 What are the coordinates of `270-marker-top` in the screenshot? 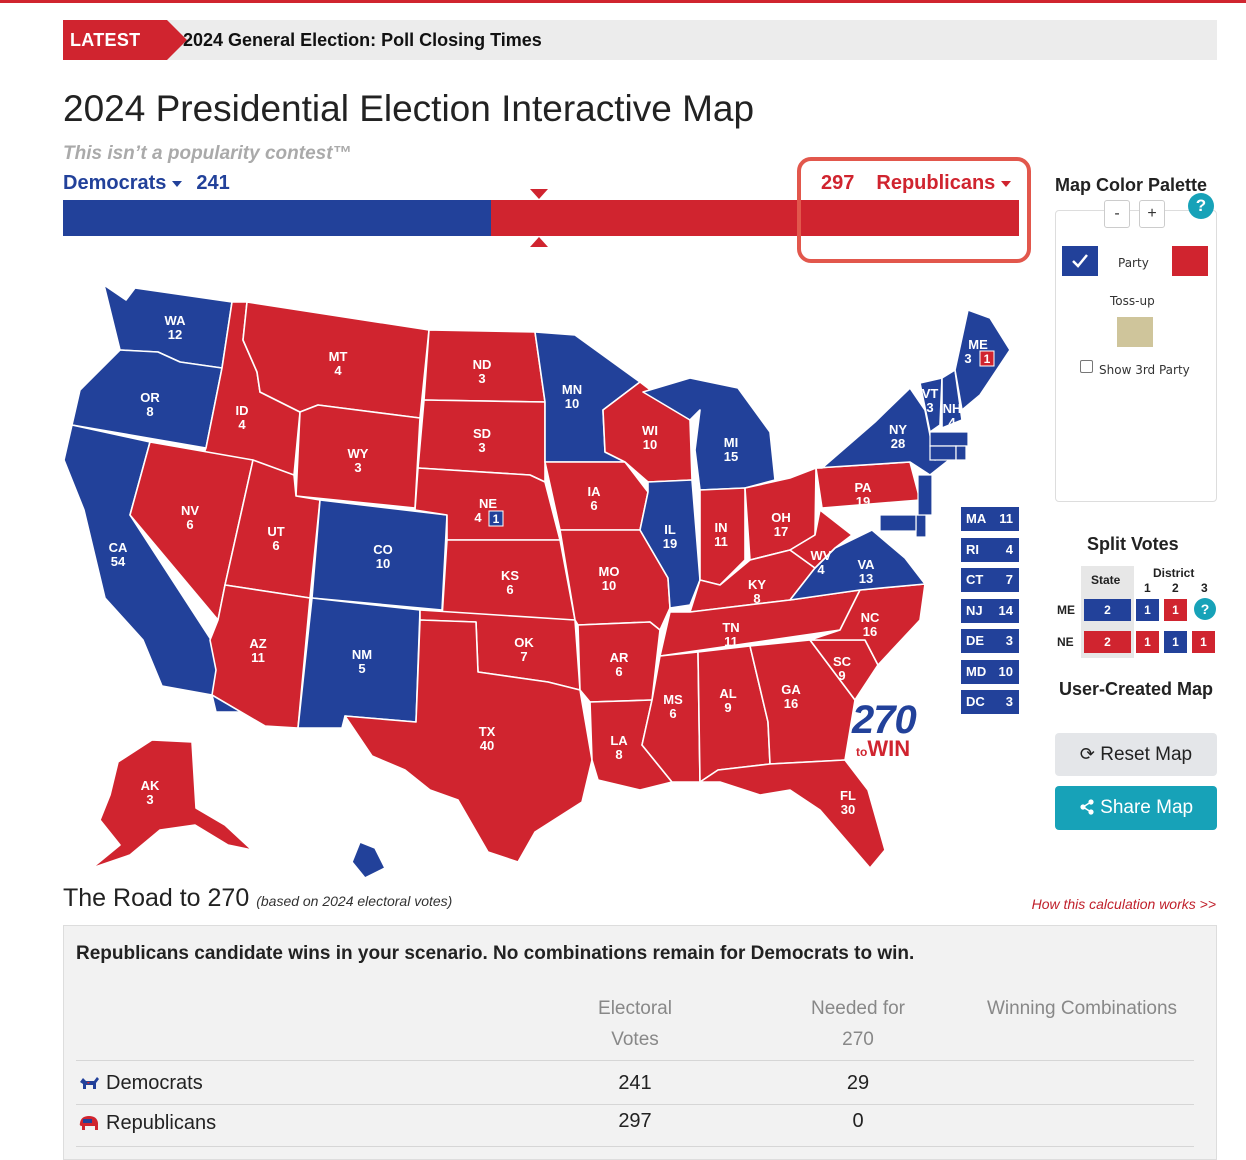 It's located at (539, 194).